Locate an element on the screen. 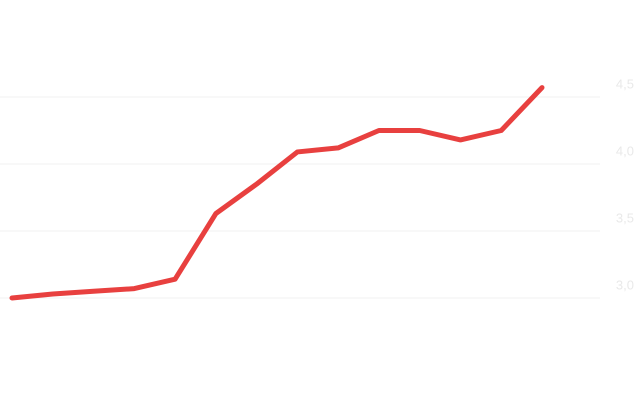 The height and width of the screenshot is (412, 640). y-tick-label: 3,0 is located at coordinates (625, 284).